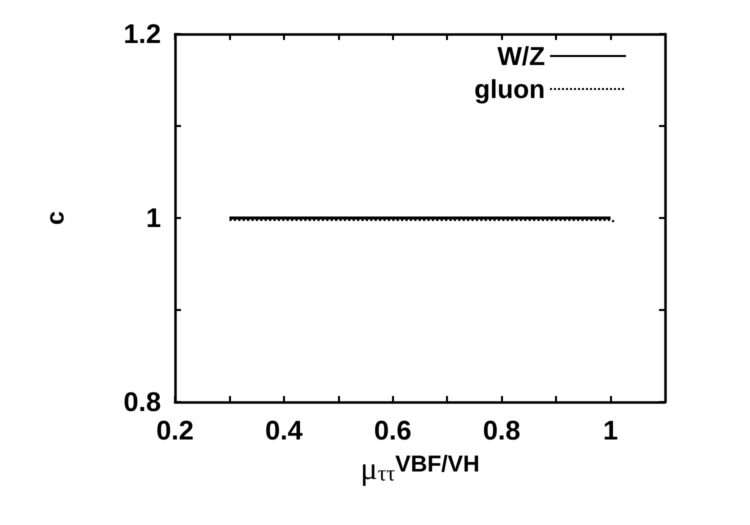 This screenshot has height=525, width=750. Describe the element at coordinates (56, 217) in the screenshot. I see `y-axis-title: c` at that location.